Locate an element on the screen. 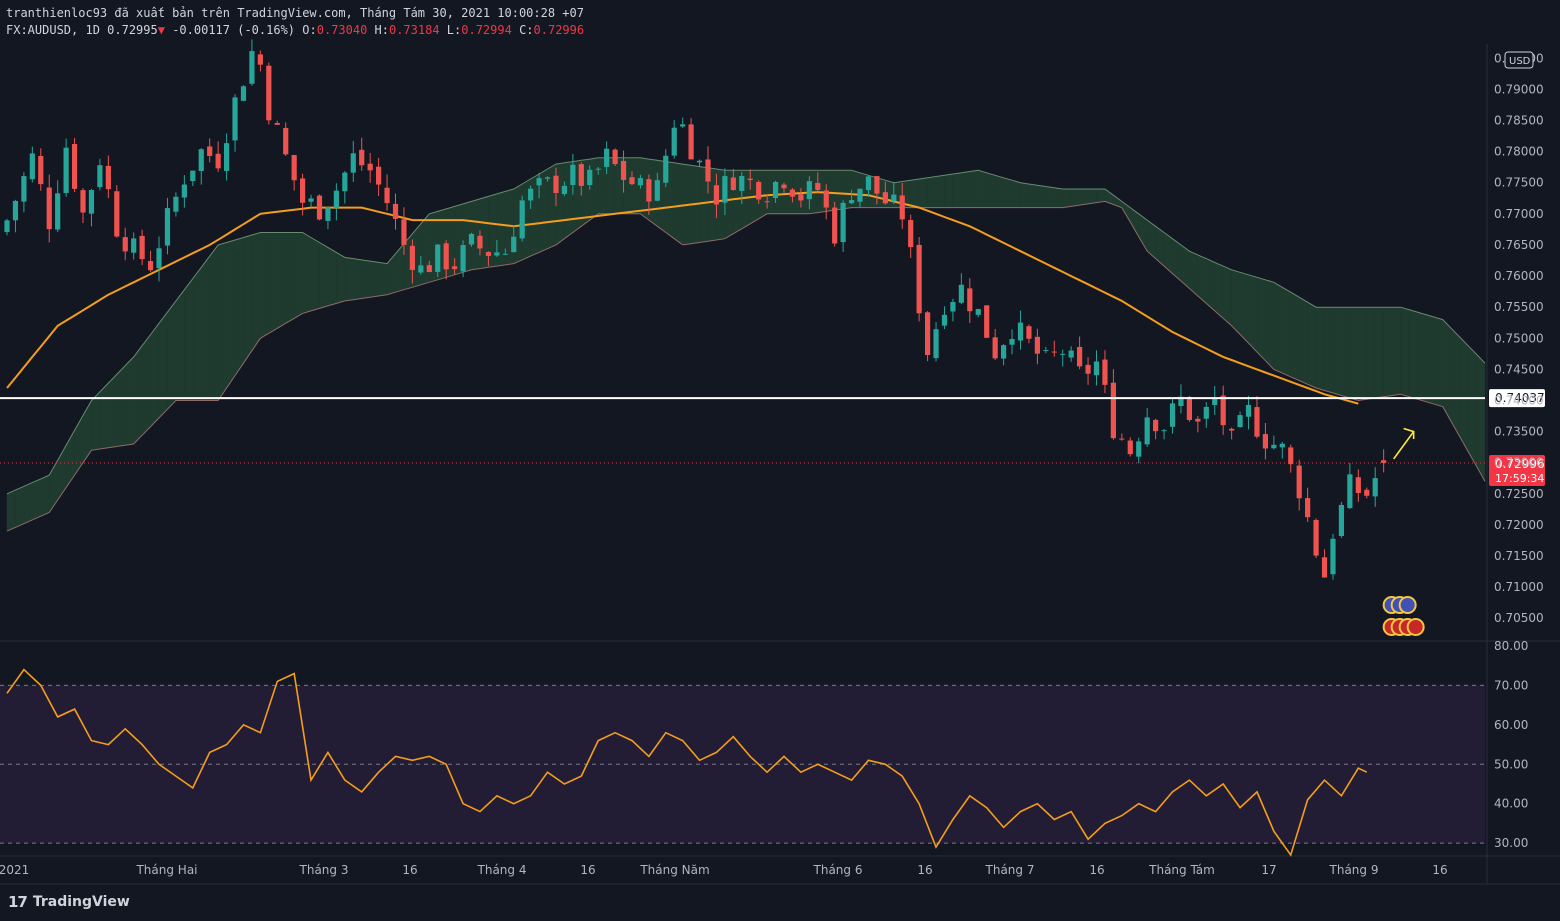 Image resolution: width=1560 pixels, height=921 pixels. tradingview-logo-icon: 17 is located at coordinates (18, 902).